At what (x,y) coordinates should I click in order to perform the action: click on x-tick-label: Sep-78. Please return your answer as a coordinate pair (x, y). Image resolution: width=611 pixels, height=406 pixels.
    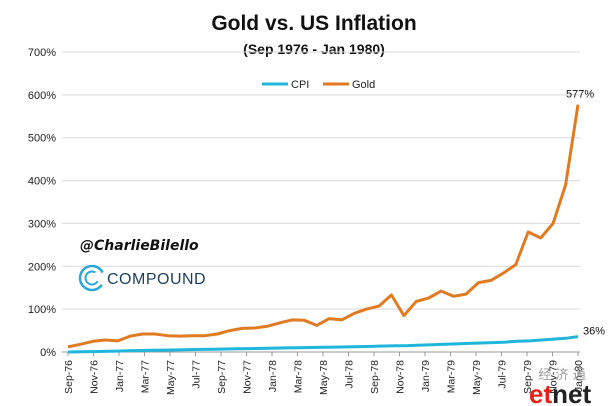
    Looking at the image, I should click on (375, 377).